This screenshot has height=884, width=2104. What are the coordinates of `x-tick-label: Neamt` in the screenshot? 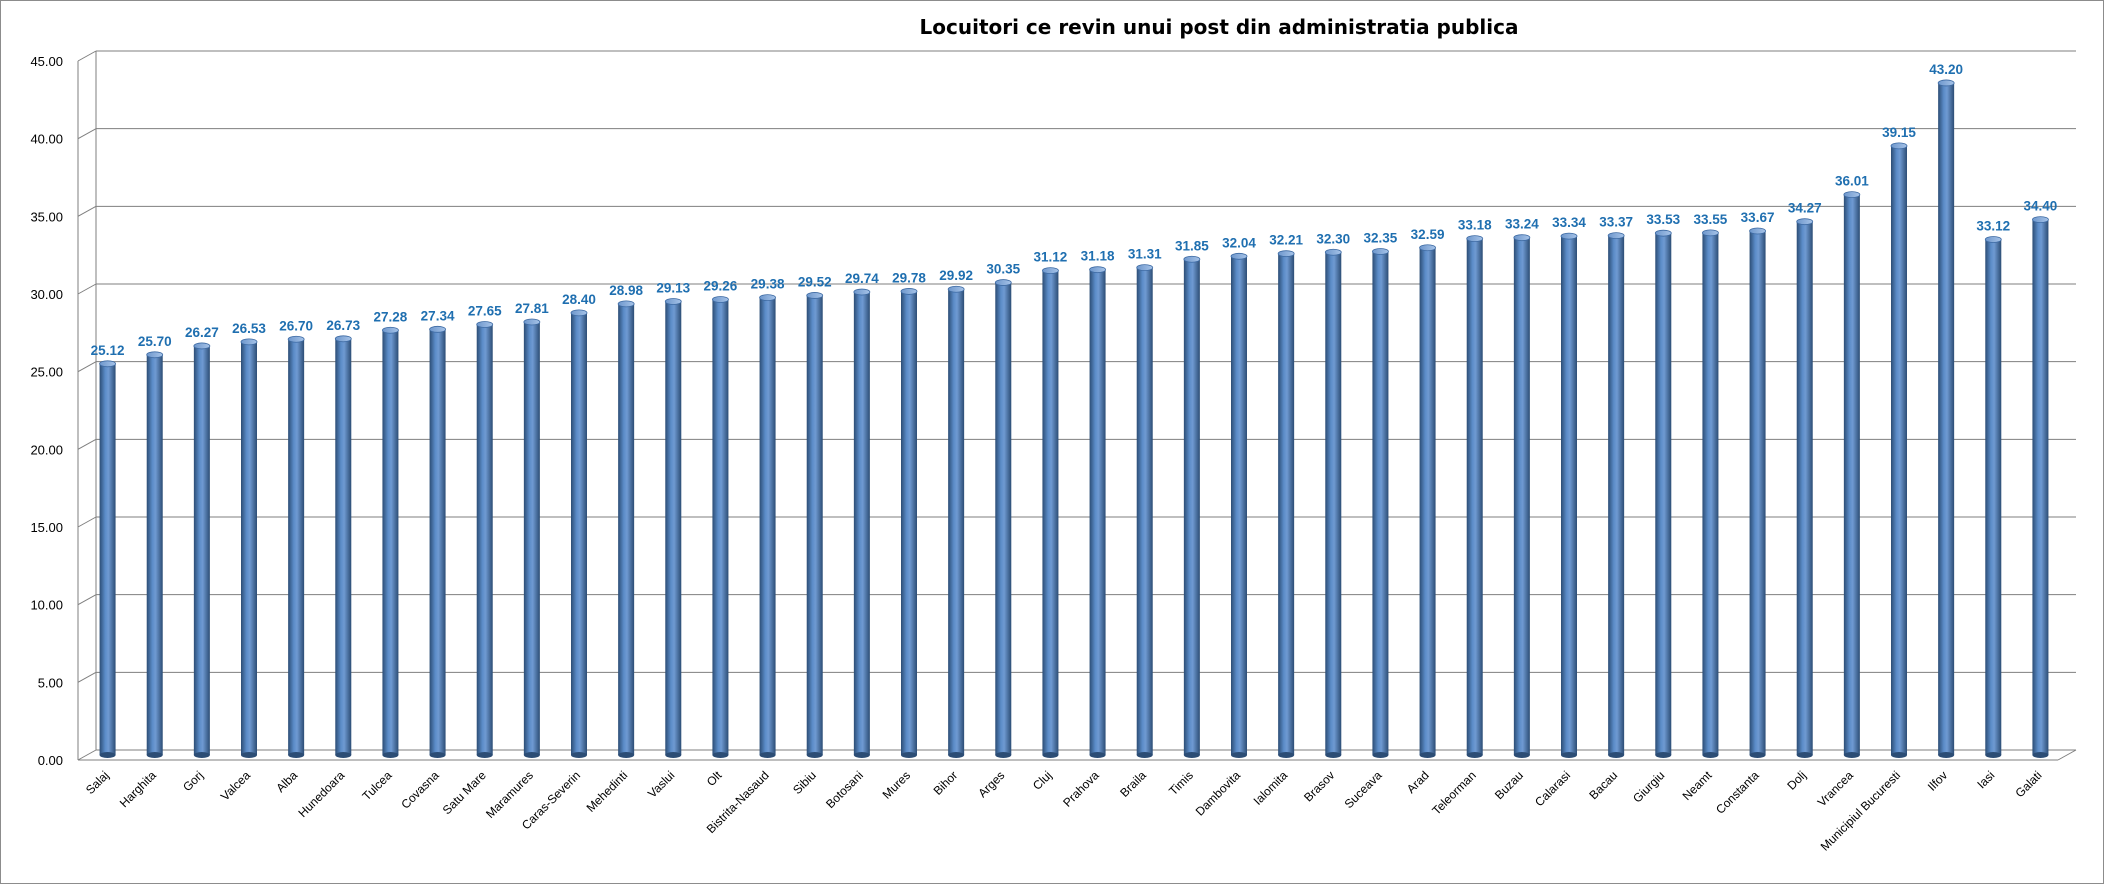 It's located at (1697, 785).